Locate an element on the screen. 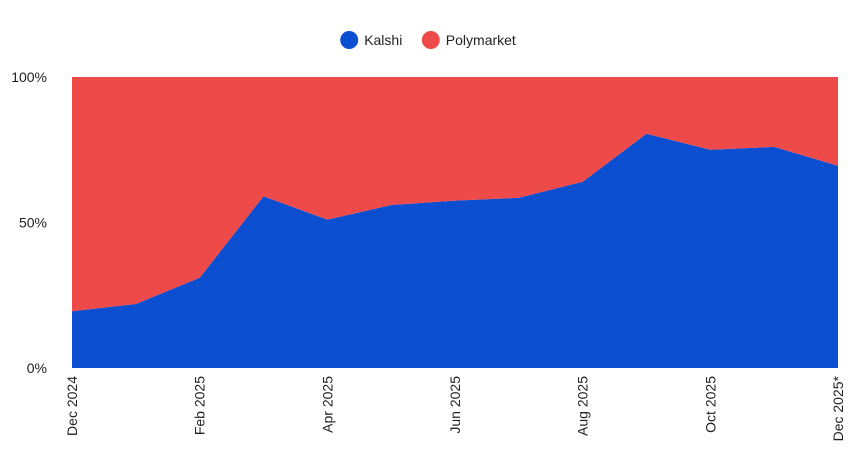 This screenshot has height=467, width=864. x-tick-label: Jun 2025 is located at coordinates (455, 405).